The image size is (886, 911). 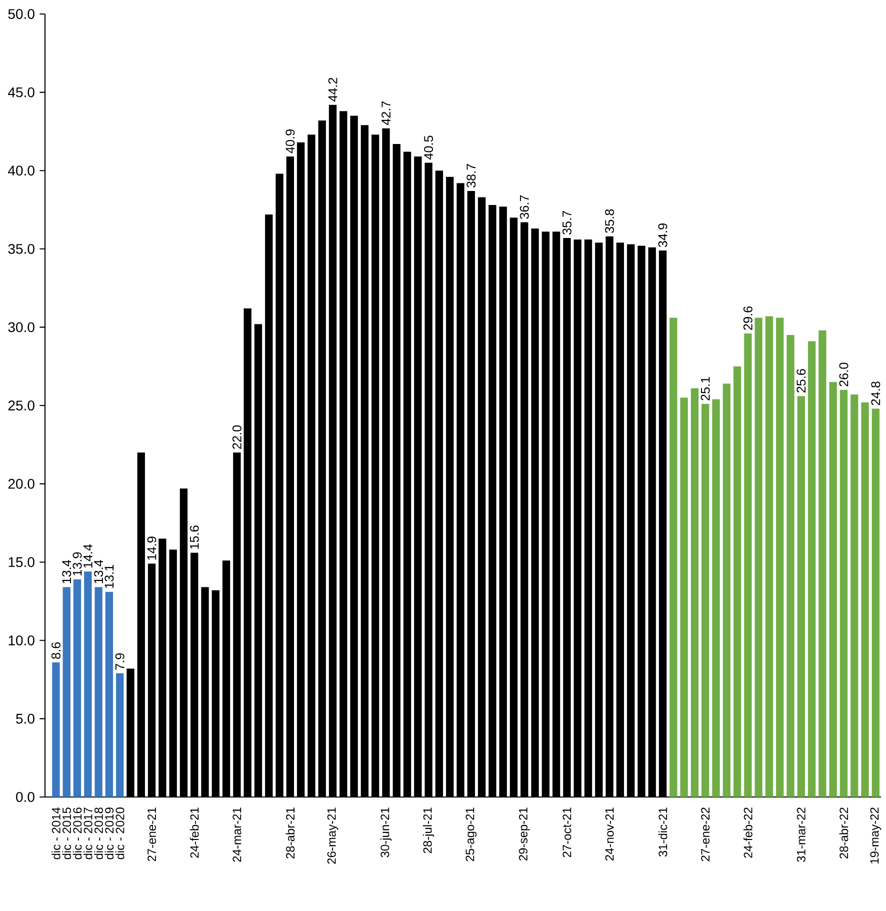 I want to click on data-label: 25.1, so click(x=705, y=388).